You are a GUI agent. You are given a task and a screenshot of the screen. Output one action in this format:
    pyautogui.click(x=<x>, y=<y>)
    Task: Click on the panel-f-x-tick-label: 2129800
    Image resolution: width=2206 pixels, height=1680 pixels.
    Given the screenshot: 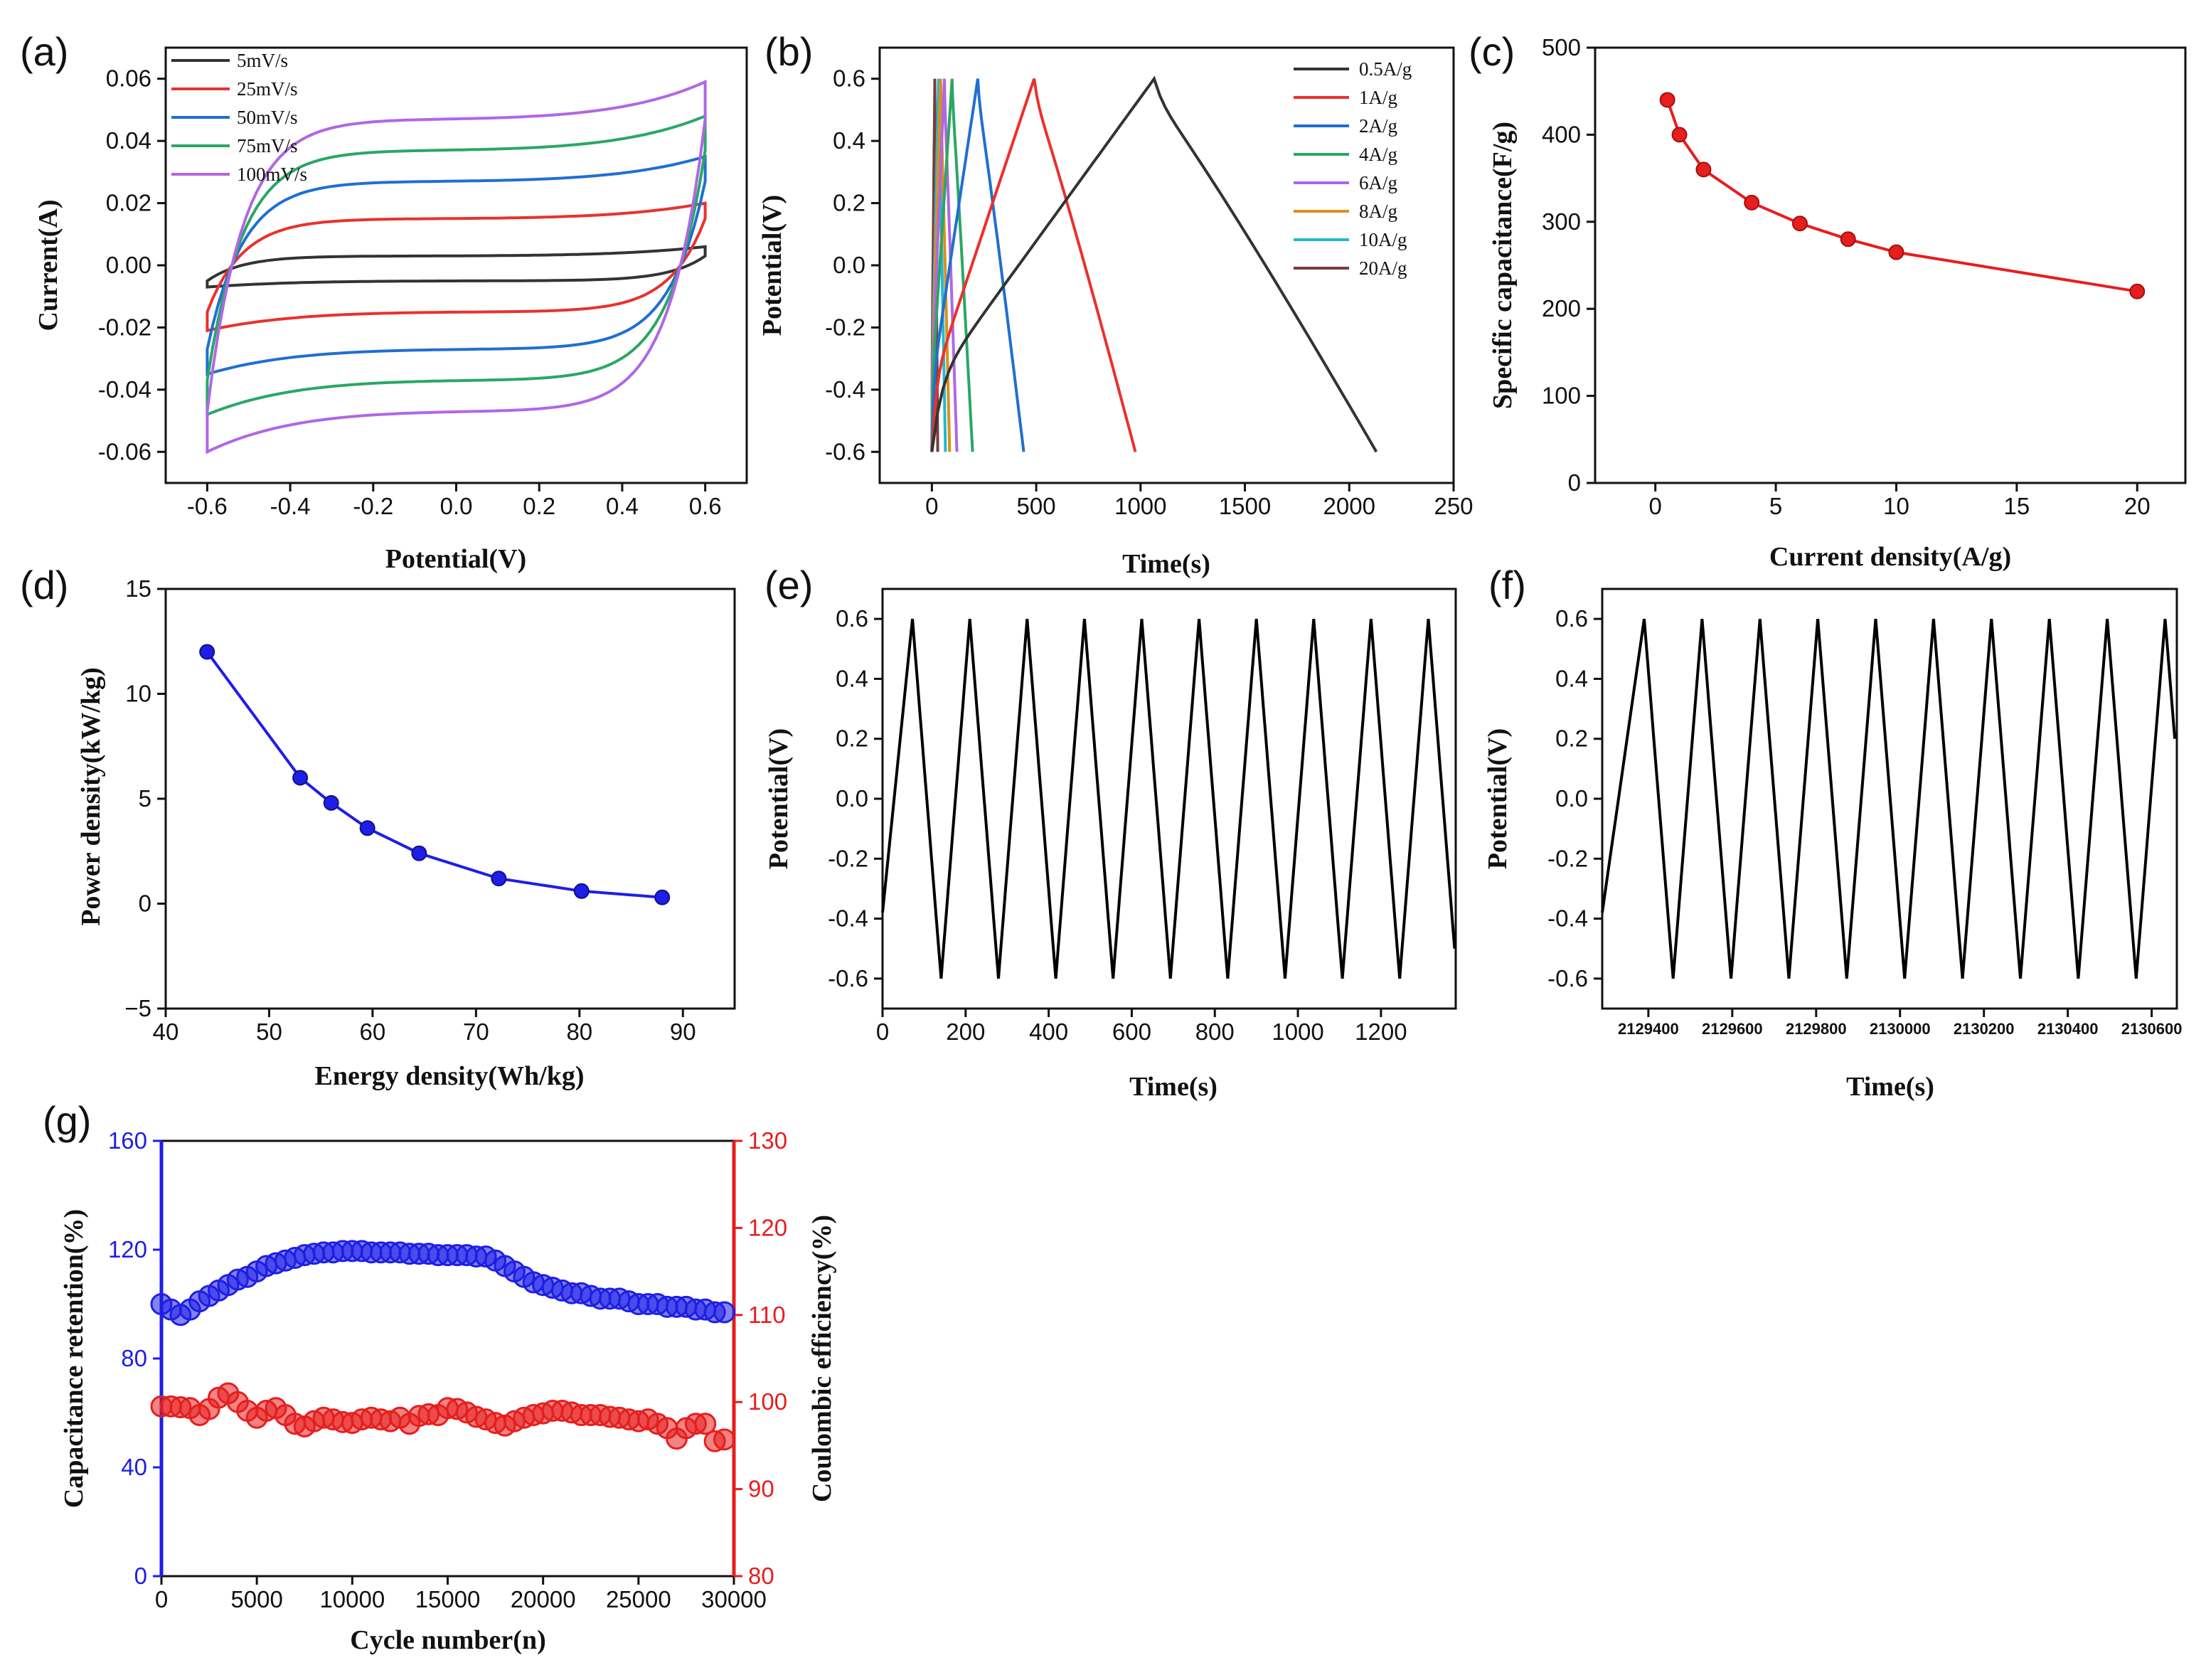 What is the action you would take?
    pyautogui.click(x=1816, y=1029)
    